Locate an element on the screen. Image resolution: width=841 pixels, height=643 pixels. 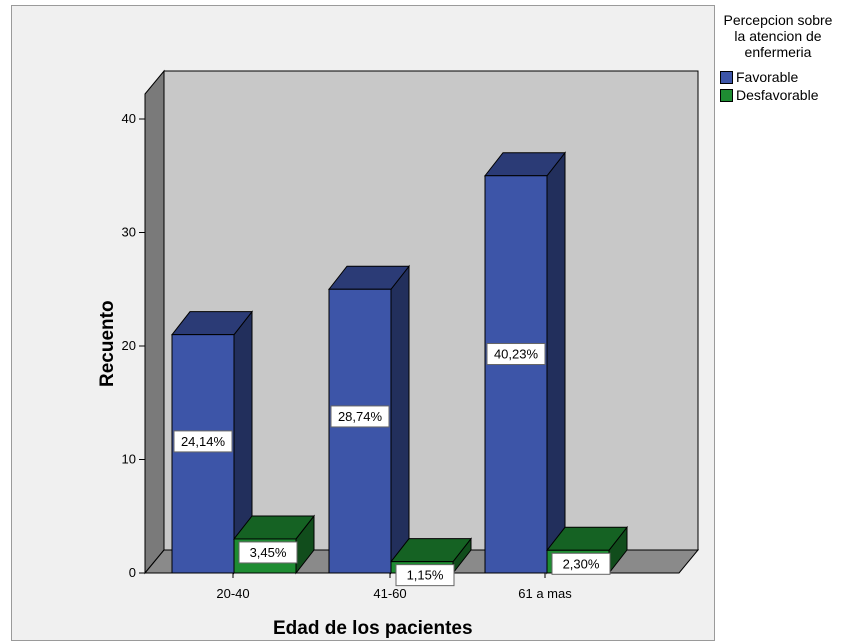
data-label: 1,15% is located at coordinates (425, 575).